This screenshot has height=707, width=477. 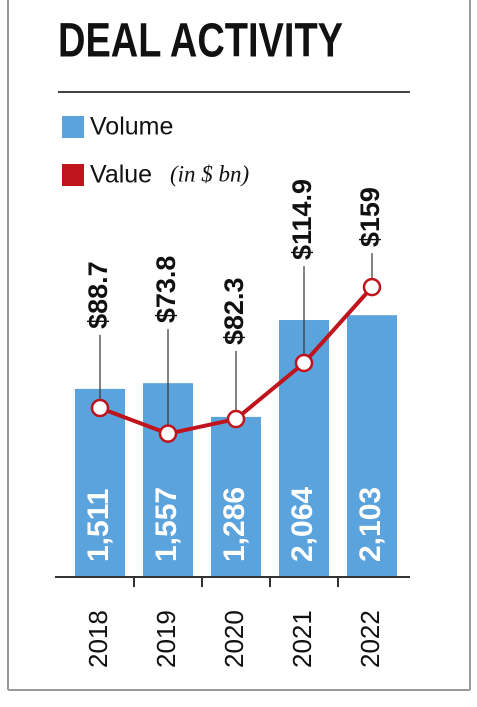 I want to click on x-tick-label: 2020, so click(x=234, y=639).